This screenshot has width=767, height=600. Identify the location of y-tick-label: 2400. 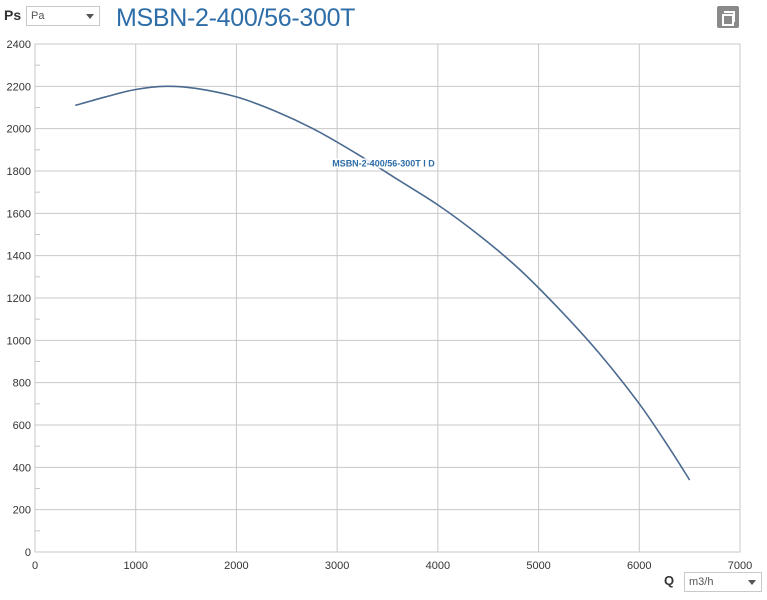
(19, 45).